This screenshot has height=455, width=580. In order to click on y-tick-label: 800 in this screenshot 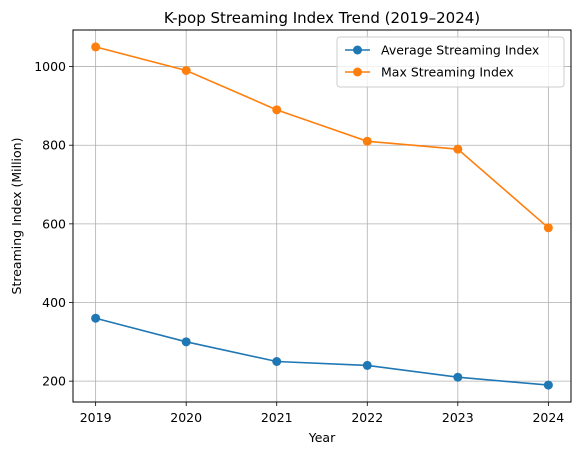, I will do `click(54, 145)`.